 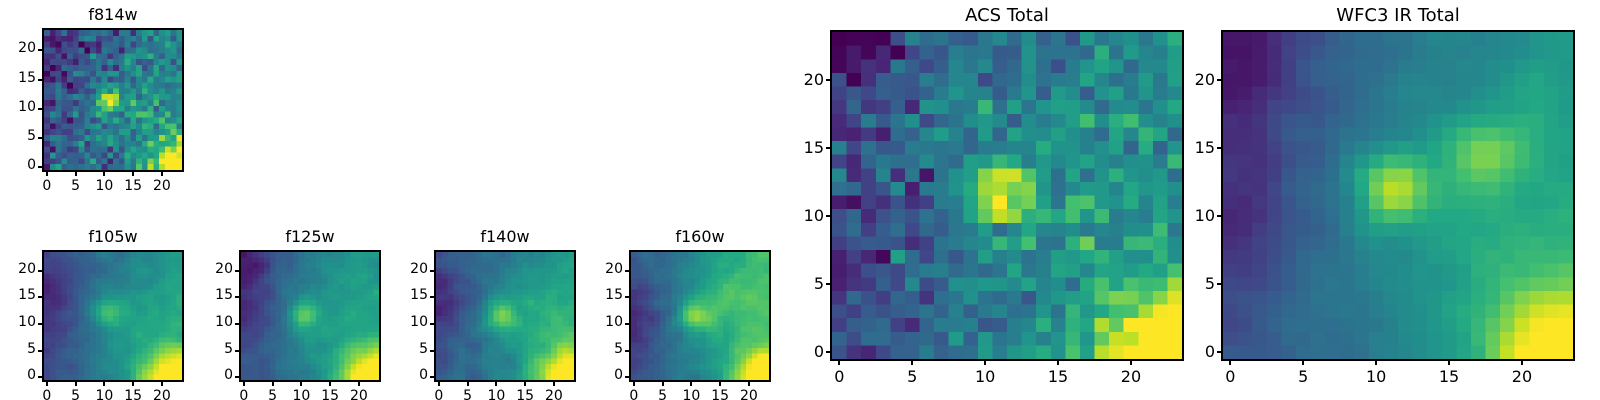 I want to click on panel-title-f125w: f125w, so click(x=310, y=236).